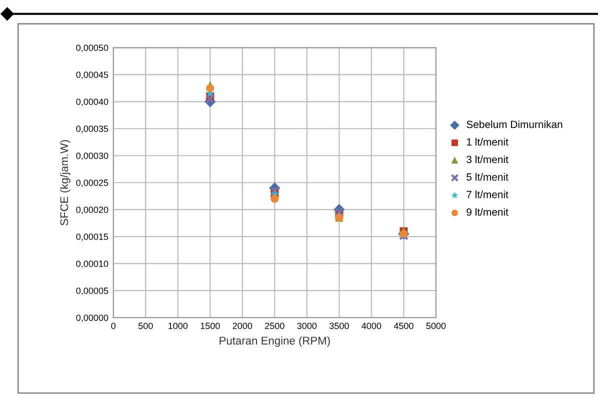  What do you see at coordinates (274, 326) in the screenshot?
I see `x-tick-label: 2500` at bounding box center [274, 326].